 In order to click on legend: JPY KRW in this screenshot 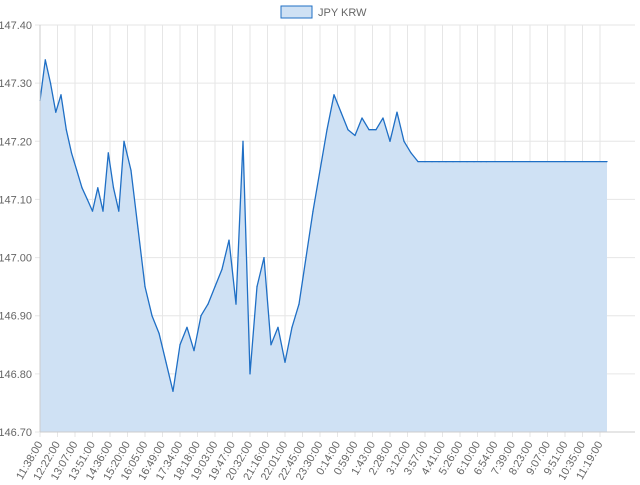, I will do `click(323, 12)`.